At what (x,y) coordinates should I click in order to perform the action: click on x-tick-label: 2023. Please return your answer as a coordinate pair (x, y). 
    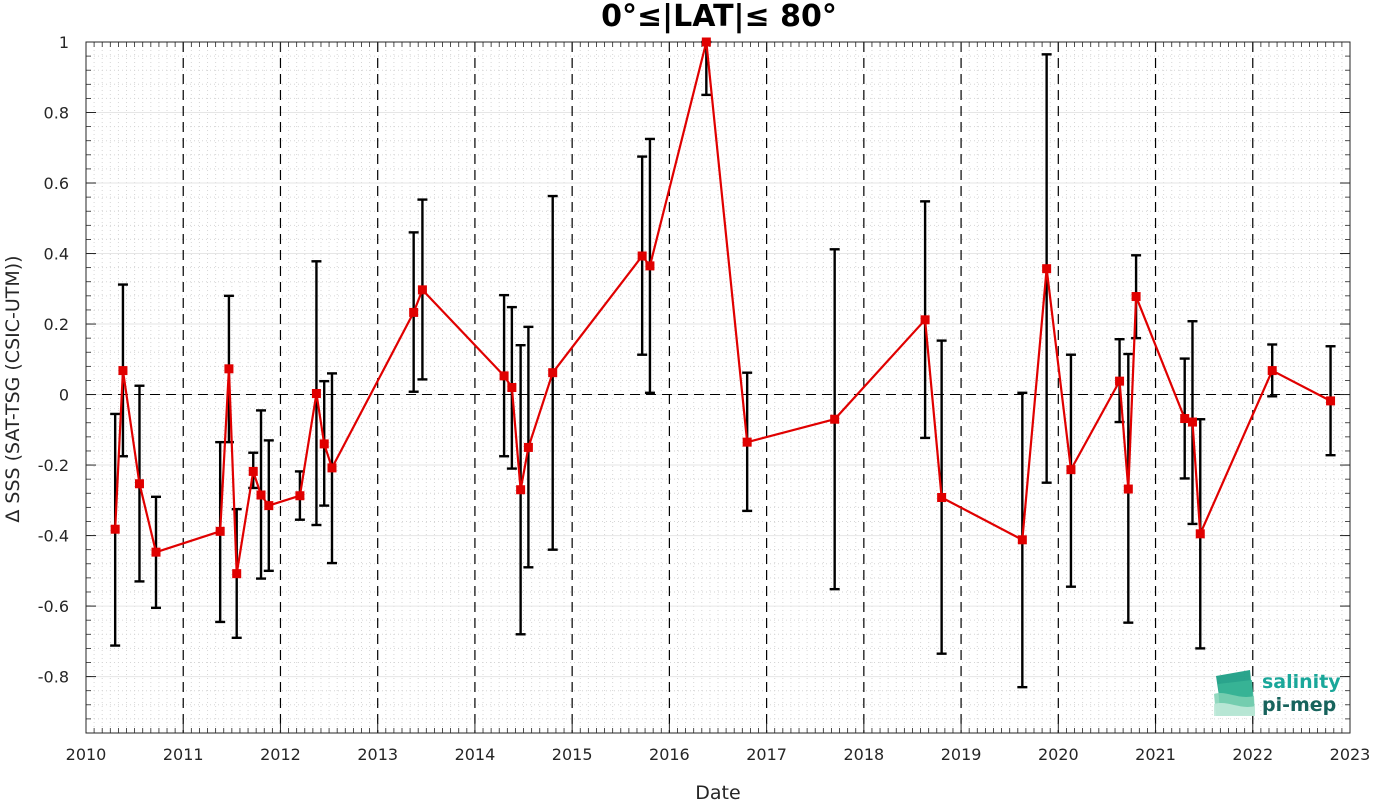
    Looking at the image, I should click on (1350, 754).